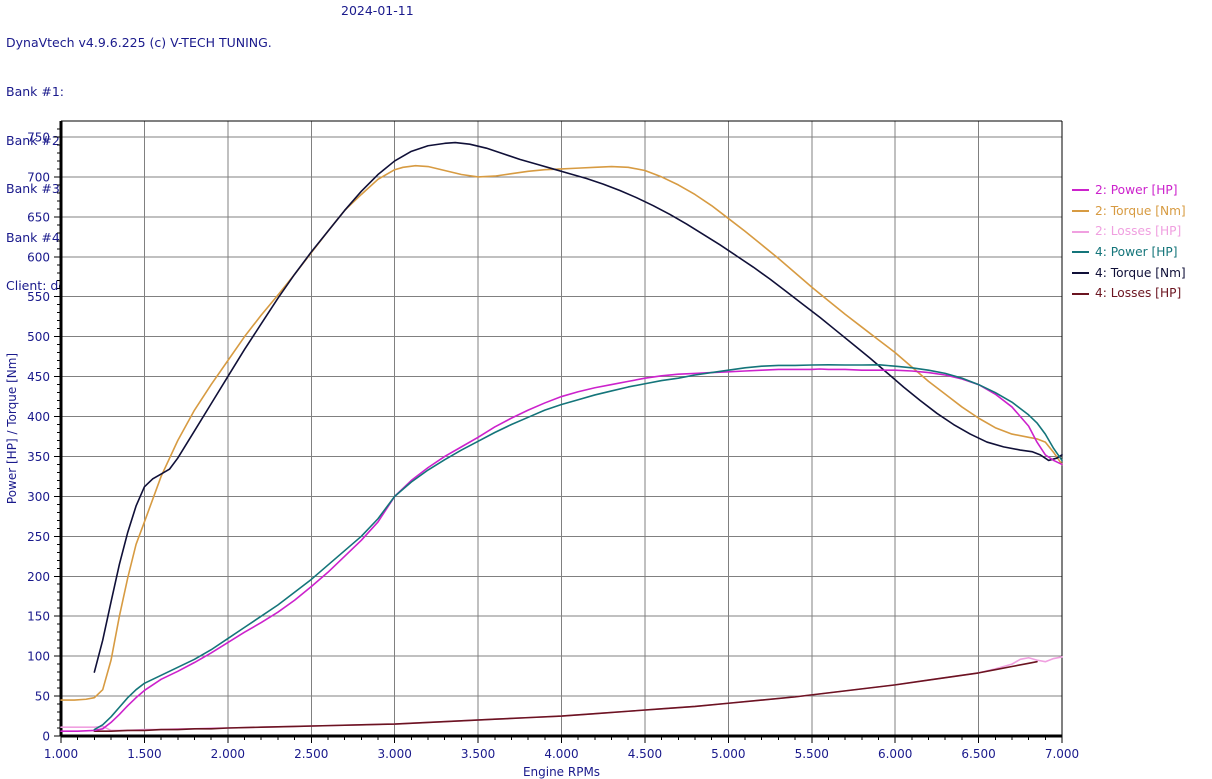 Image resolution: width=1212 pixels, height=779 pixels. Describe the element at coordinates (728, 754) in the screenshot. I see `x-tick-label: 5.000` at that location.